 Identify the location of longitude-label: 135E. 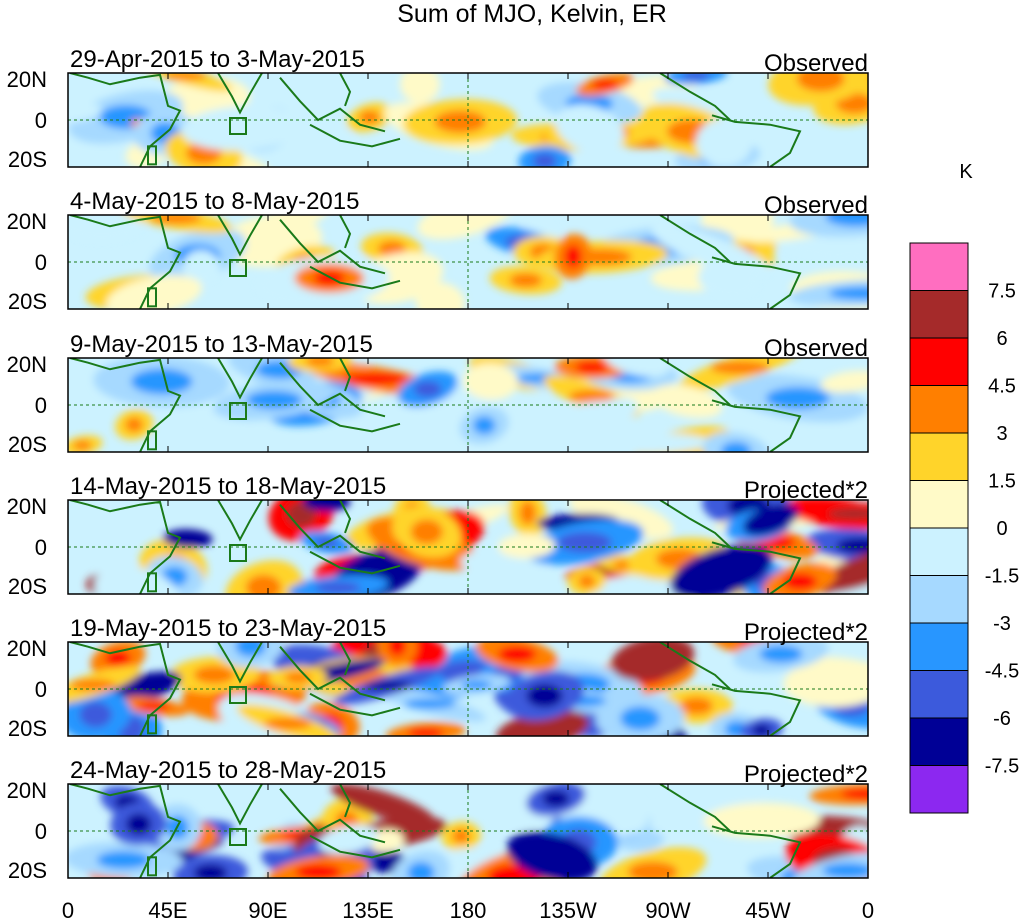
(367, 909).